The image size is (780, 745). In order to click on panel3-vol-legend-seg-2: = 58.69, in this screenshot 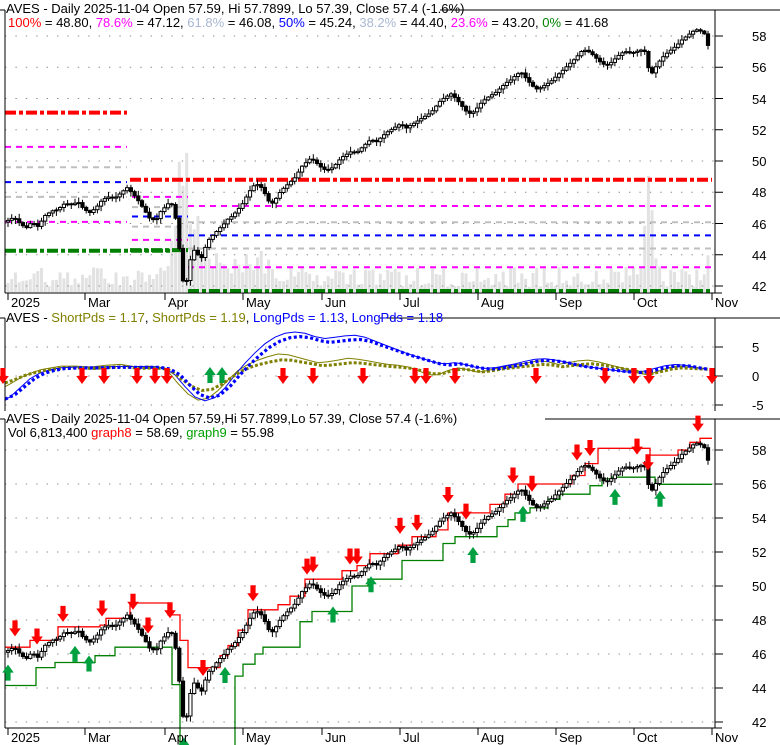, I will do `click(159, 432)`.